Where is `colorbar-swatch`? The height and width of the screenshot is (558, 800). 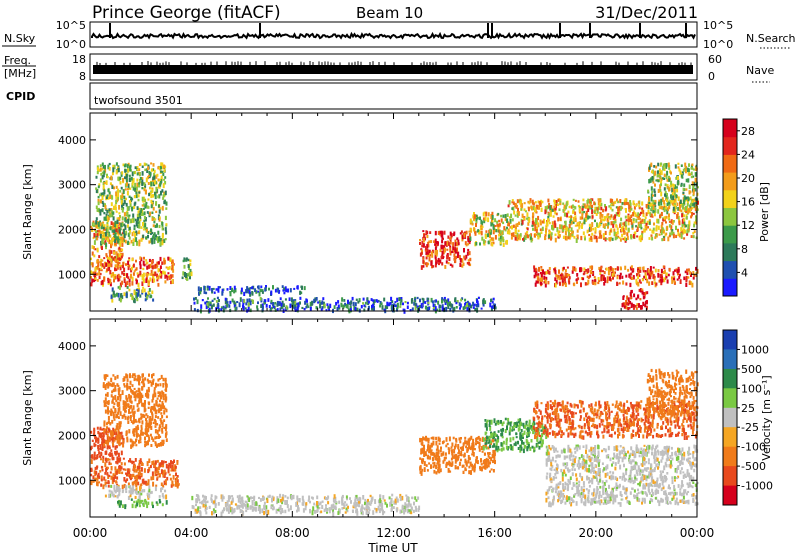
colorbar-swatch is located at coordinates (730, 270).